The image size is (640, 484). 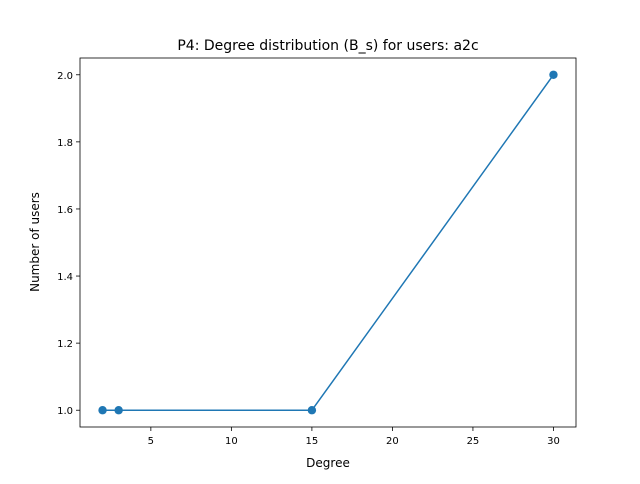 I want to click on x-tick-label: 15, so click(x=312, y=441).